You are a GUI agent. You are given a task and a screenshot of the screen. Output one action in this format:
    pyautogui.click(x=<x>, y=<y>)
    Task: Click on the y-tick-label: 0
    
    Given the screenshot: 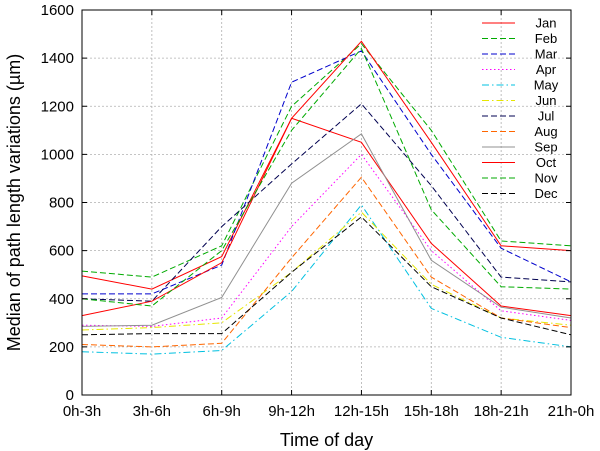 What is the action you would take?
    pyautogui.click(x=70, y=395)
    